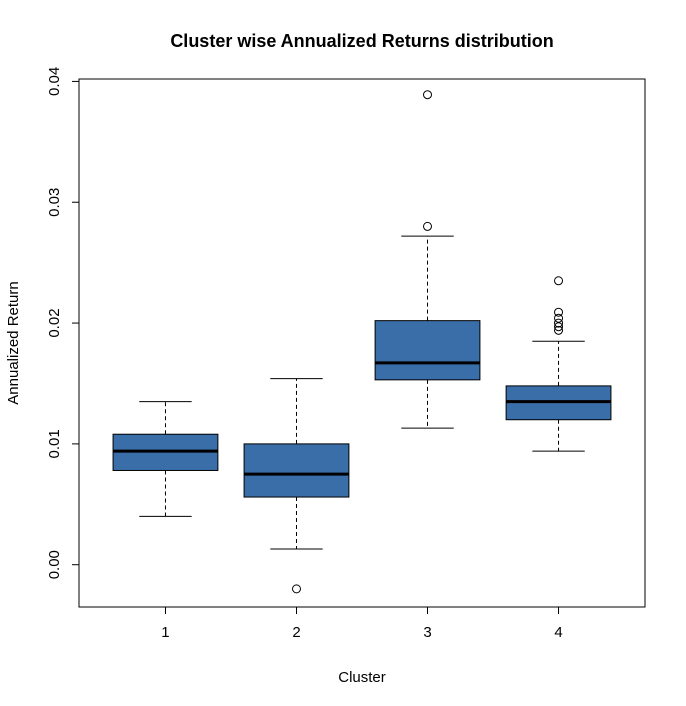  Describe the element at coordinates (54, 81) in the screenshot. I see `y-tick-label: 0.04` at that location.